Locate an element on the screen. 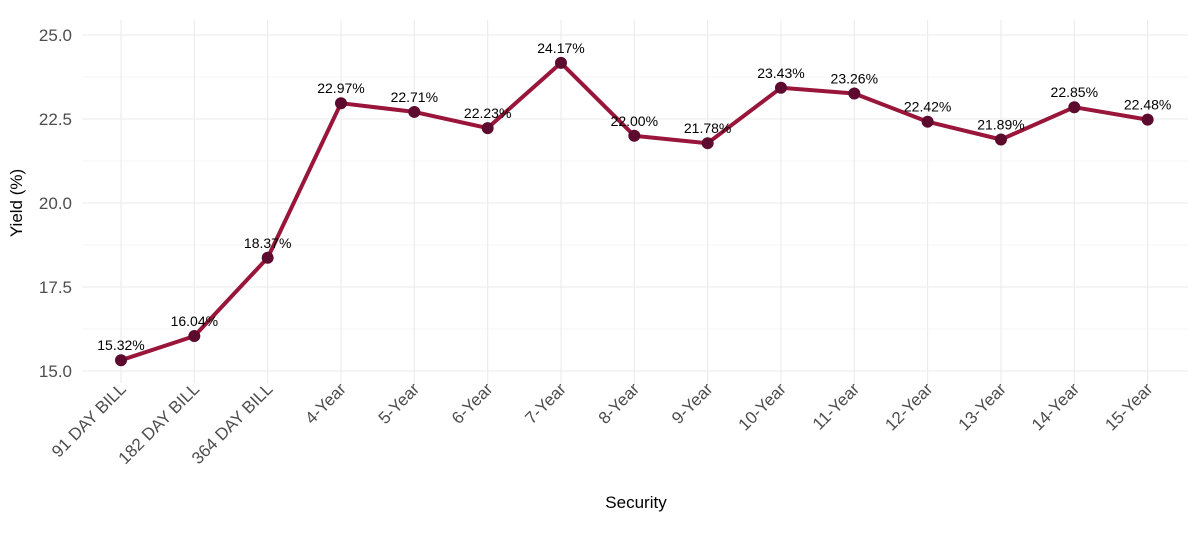 This screenshot has width=1200, height=537. y-axis: 15.0 17.5 20.0 22.5 25.0 is located at coordinates (55, 203).